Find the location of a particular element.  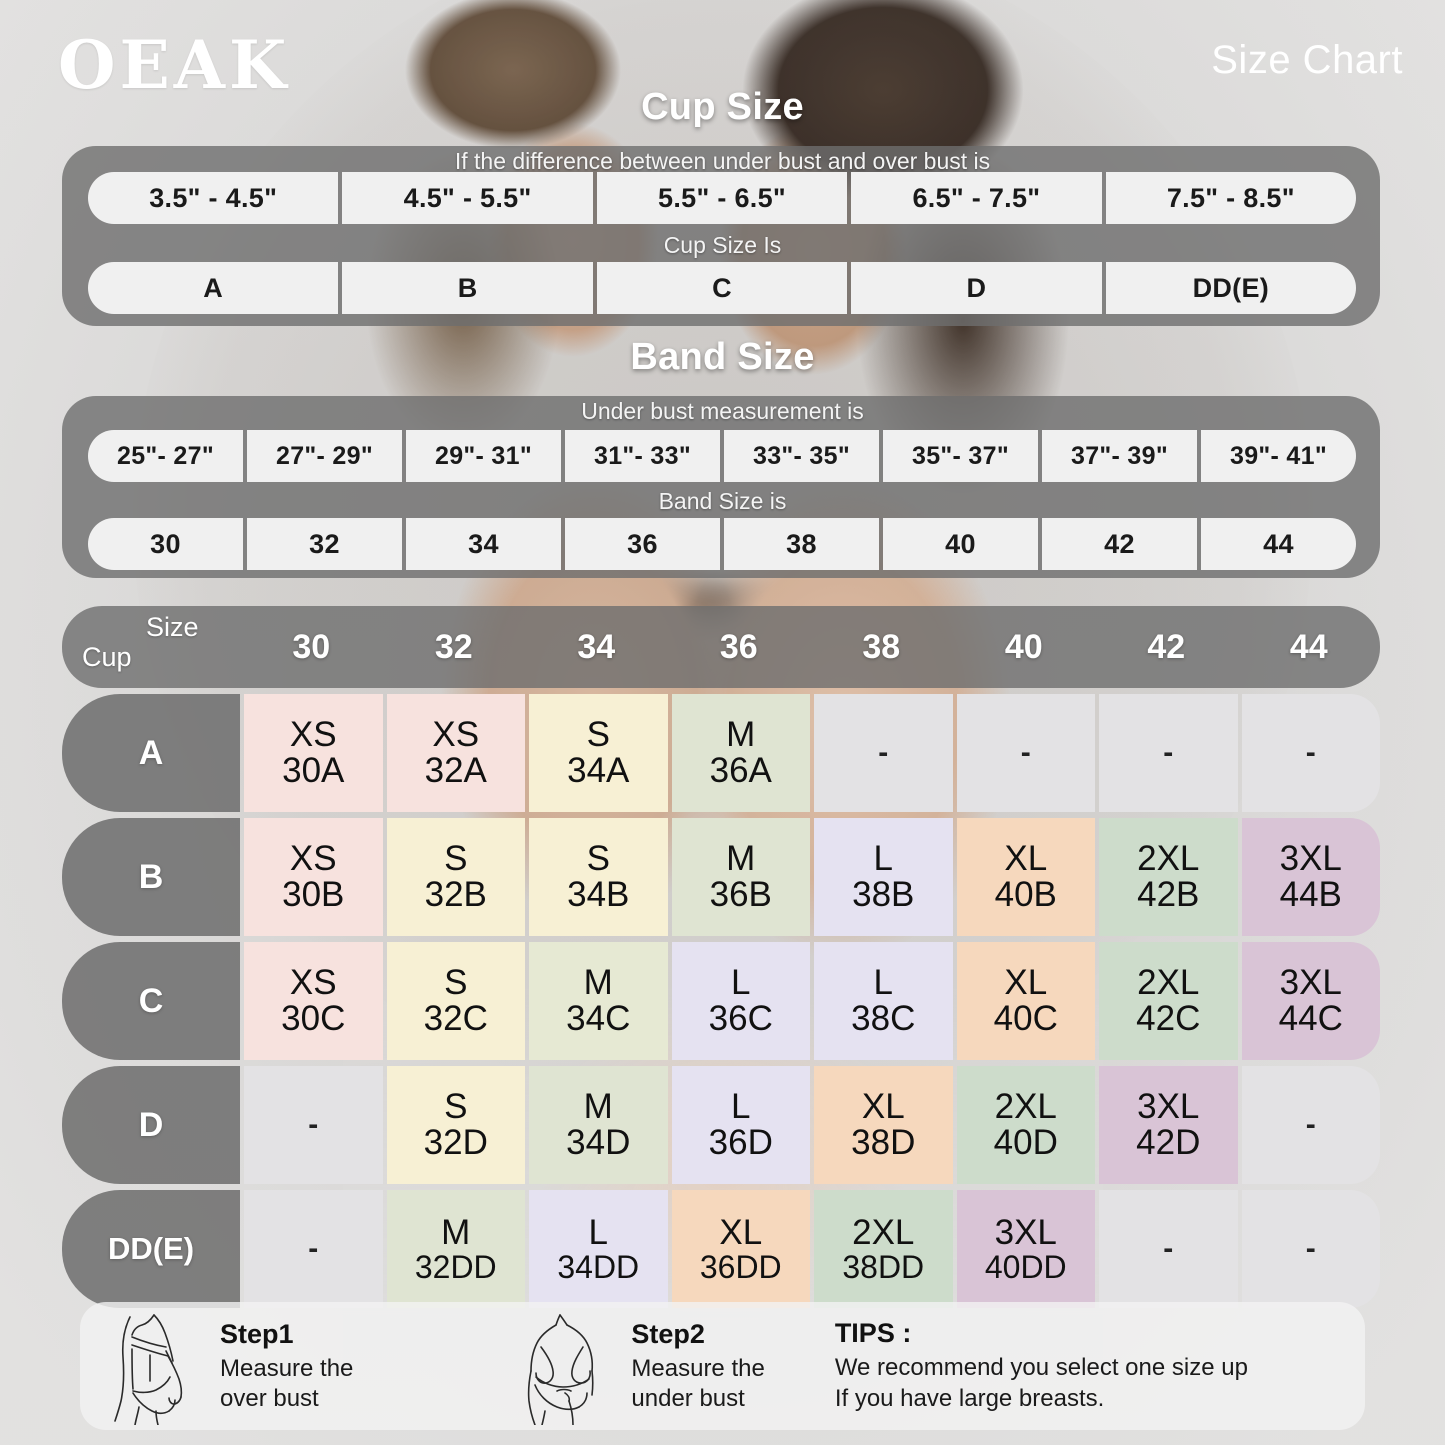

matrix-band-header-30: 30 is located at coordinates (311, 646).